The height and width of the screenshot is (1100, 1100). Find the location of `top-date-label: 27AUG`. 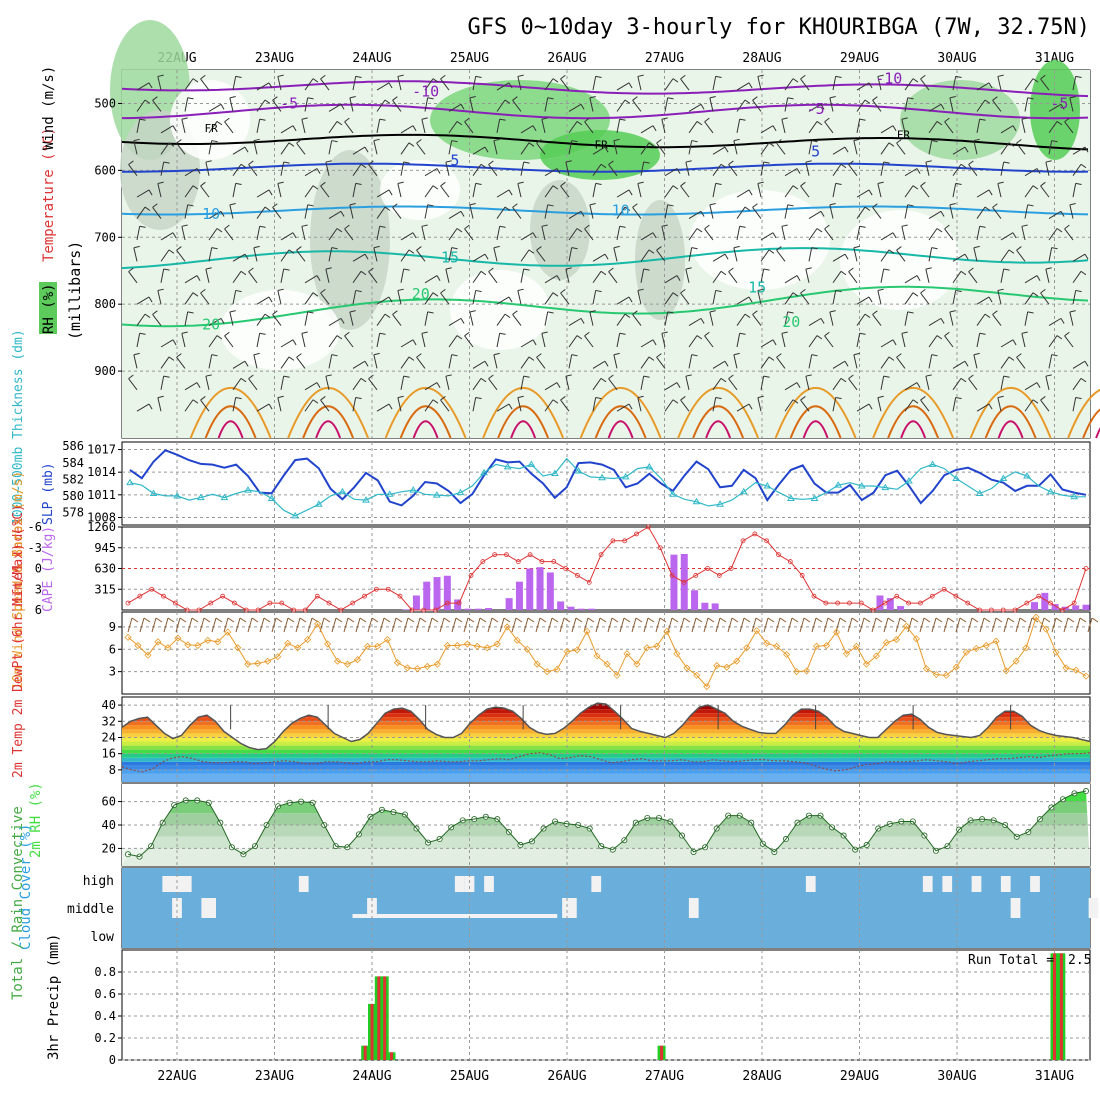

top-date-label: 27AUG is located at coordinates (664, 58).